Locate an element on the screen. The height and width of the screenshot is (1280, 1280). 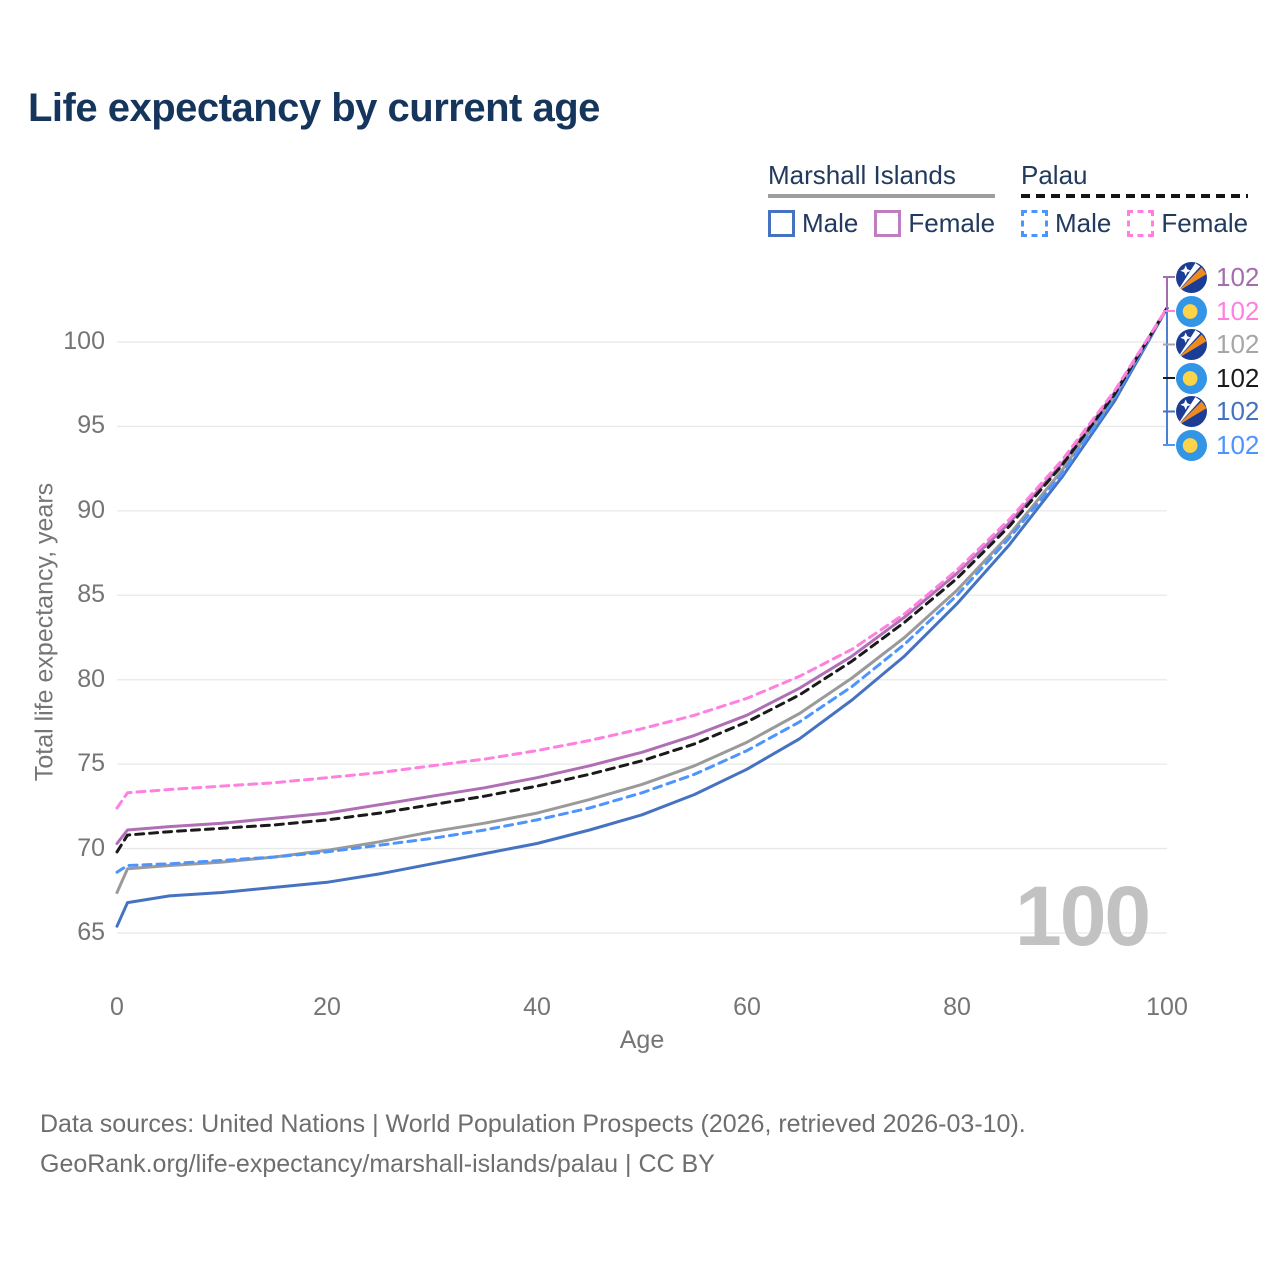
legend-item-marshall-islands-male: Male is located at coordinates (813, 223).